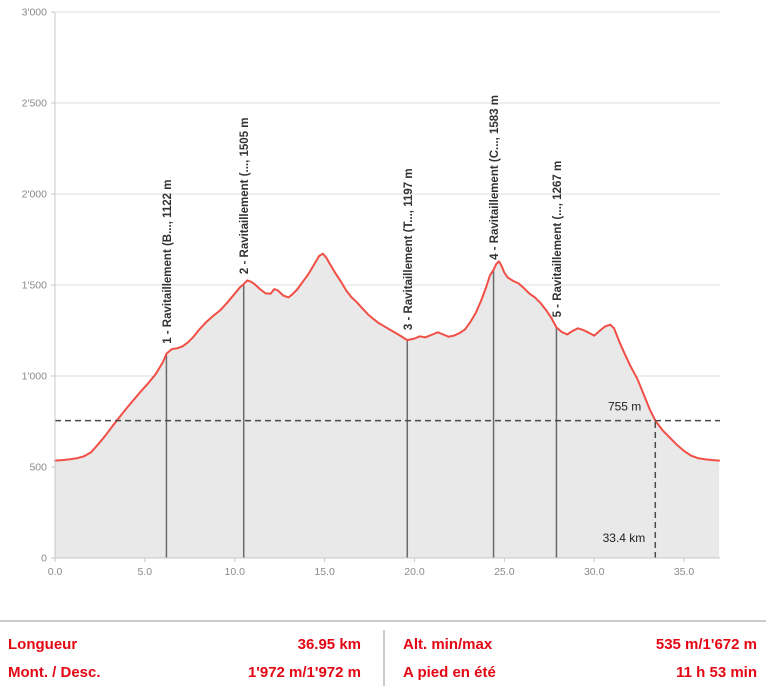  Describe the element at coordinates (684, 572) in the screenshot. I see `svg-text: 35.0` at that location.